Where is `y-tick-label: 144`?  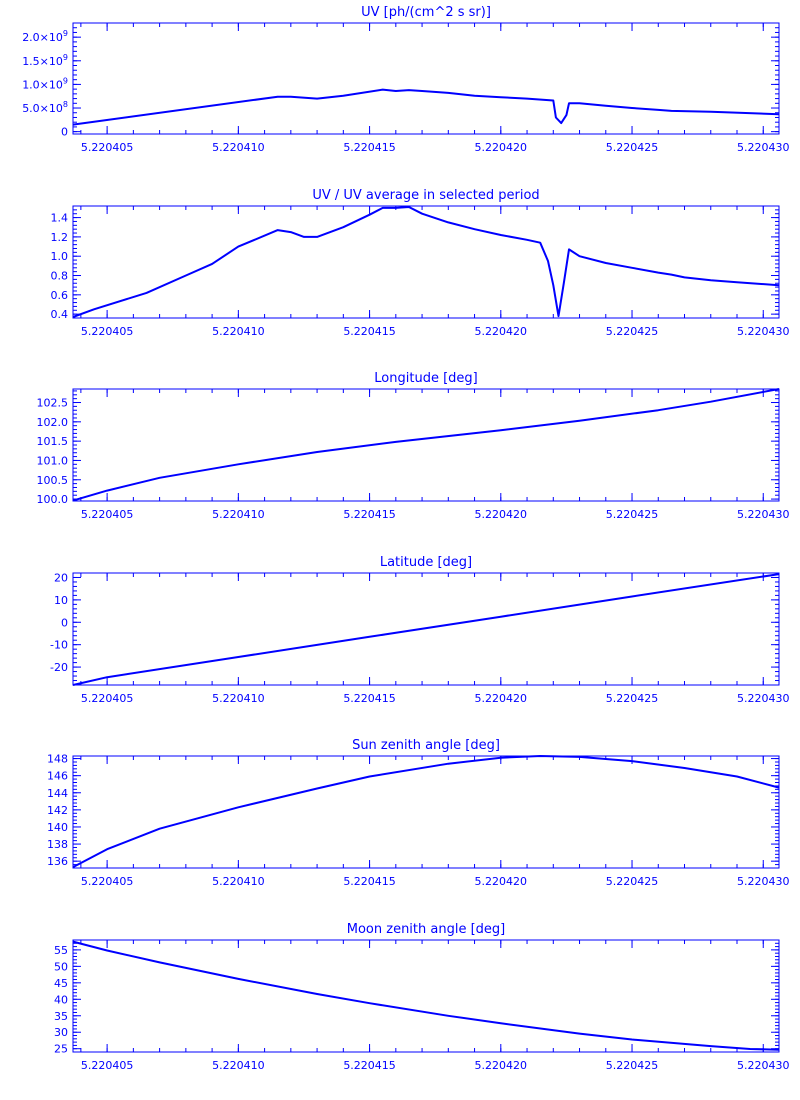 y-tick-label: 144 is located at coordinates (57, 793).